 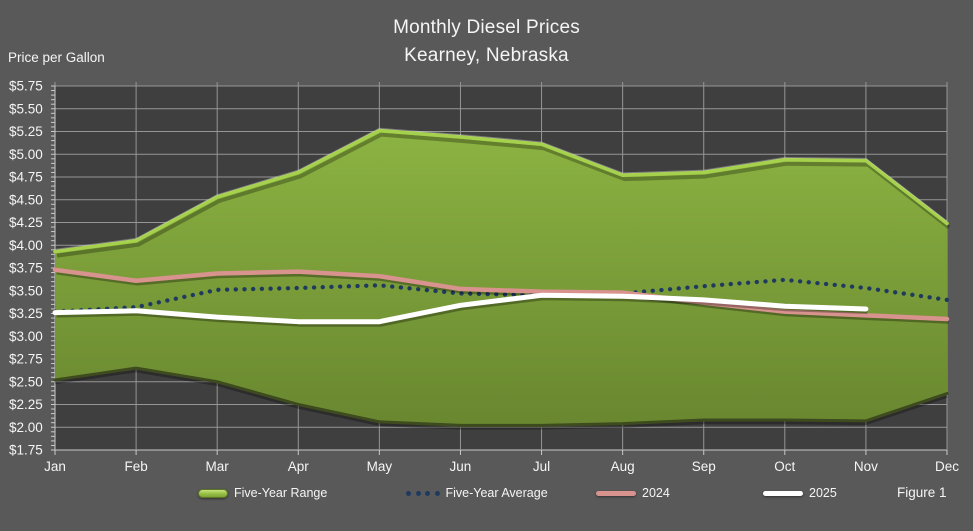 What do you see at coordinates (218, 466) in the screenshot?
I see `x-axis-label: Mar` at bounding box center [218, 466].